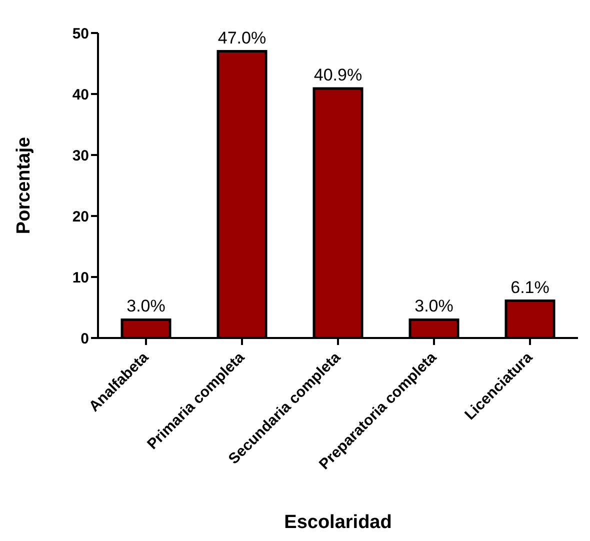 This screenshot has height=541, width=590. What do you see at coordinates (80, 277) in the screenshot?
I see `y-tick-label: 10` at bounding box center [80, 277].